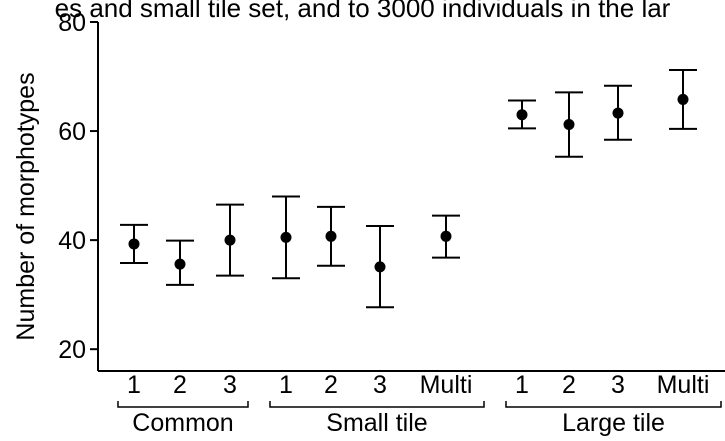 The image size is (725, 441). What do you see at coordinates (72, 350) in the screenshot?
I see `y-tick-label: 20` at bounding box center [72, 350].